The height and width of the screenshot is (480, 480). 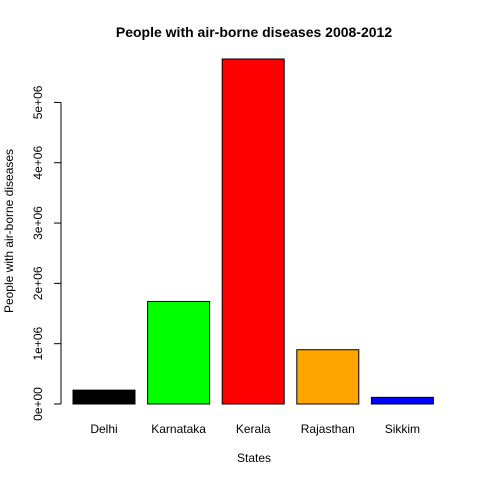 I want to click on y-tick-label: 5e+06, so click(x=38, y=102).